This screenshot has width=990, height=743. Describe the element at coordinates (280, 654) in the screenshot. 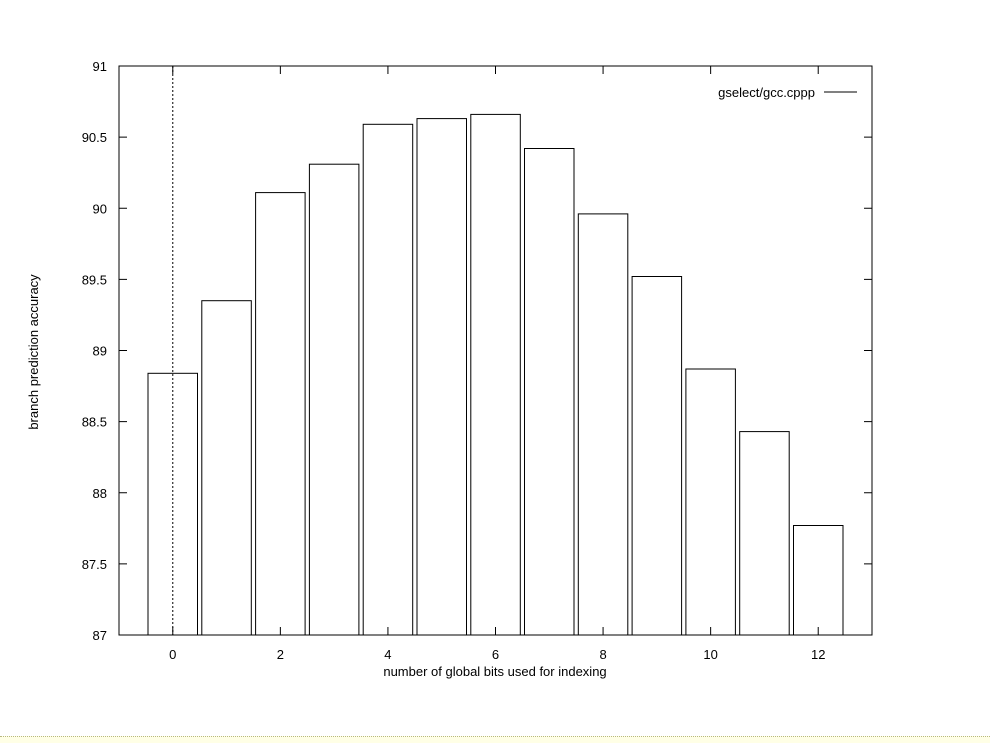

I see `x-tick-label: 2` at that location.